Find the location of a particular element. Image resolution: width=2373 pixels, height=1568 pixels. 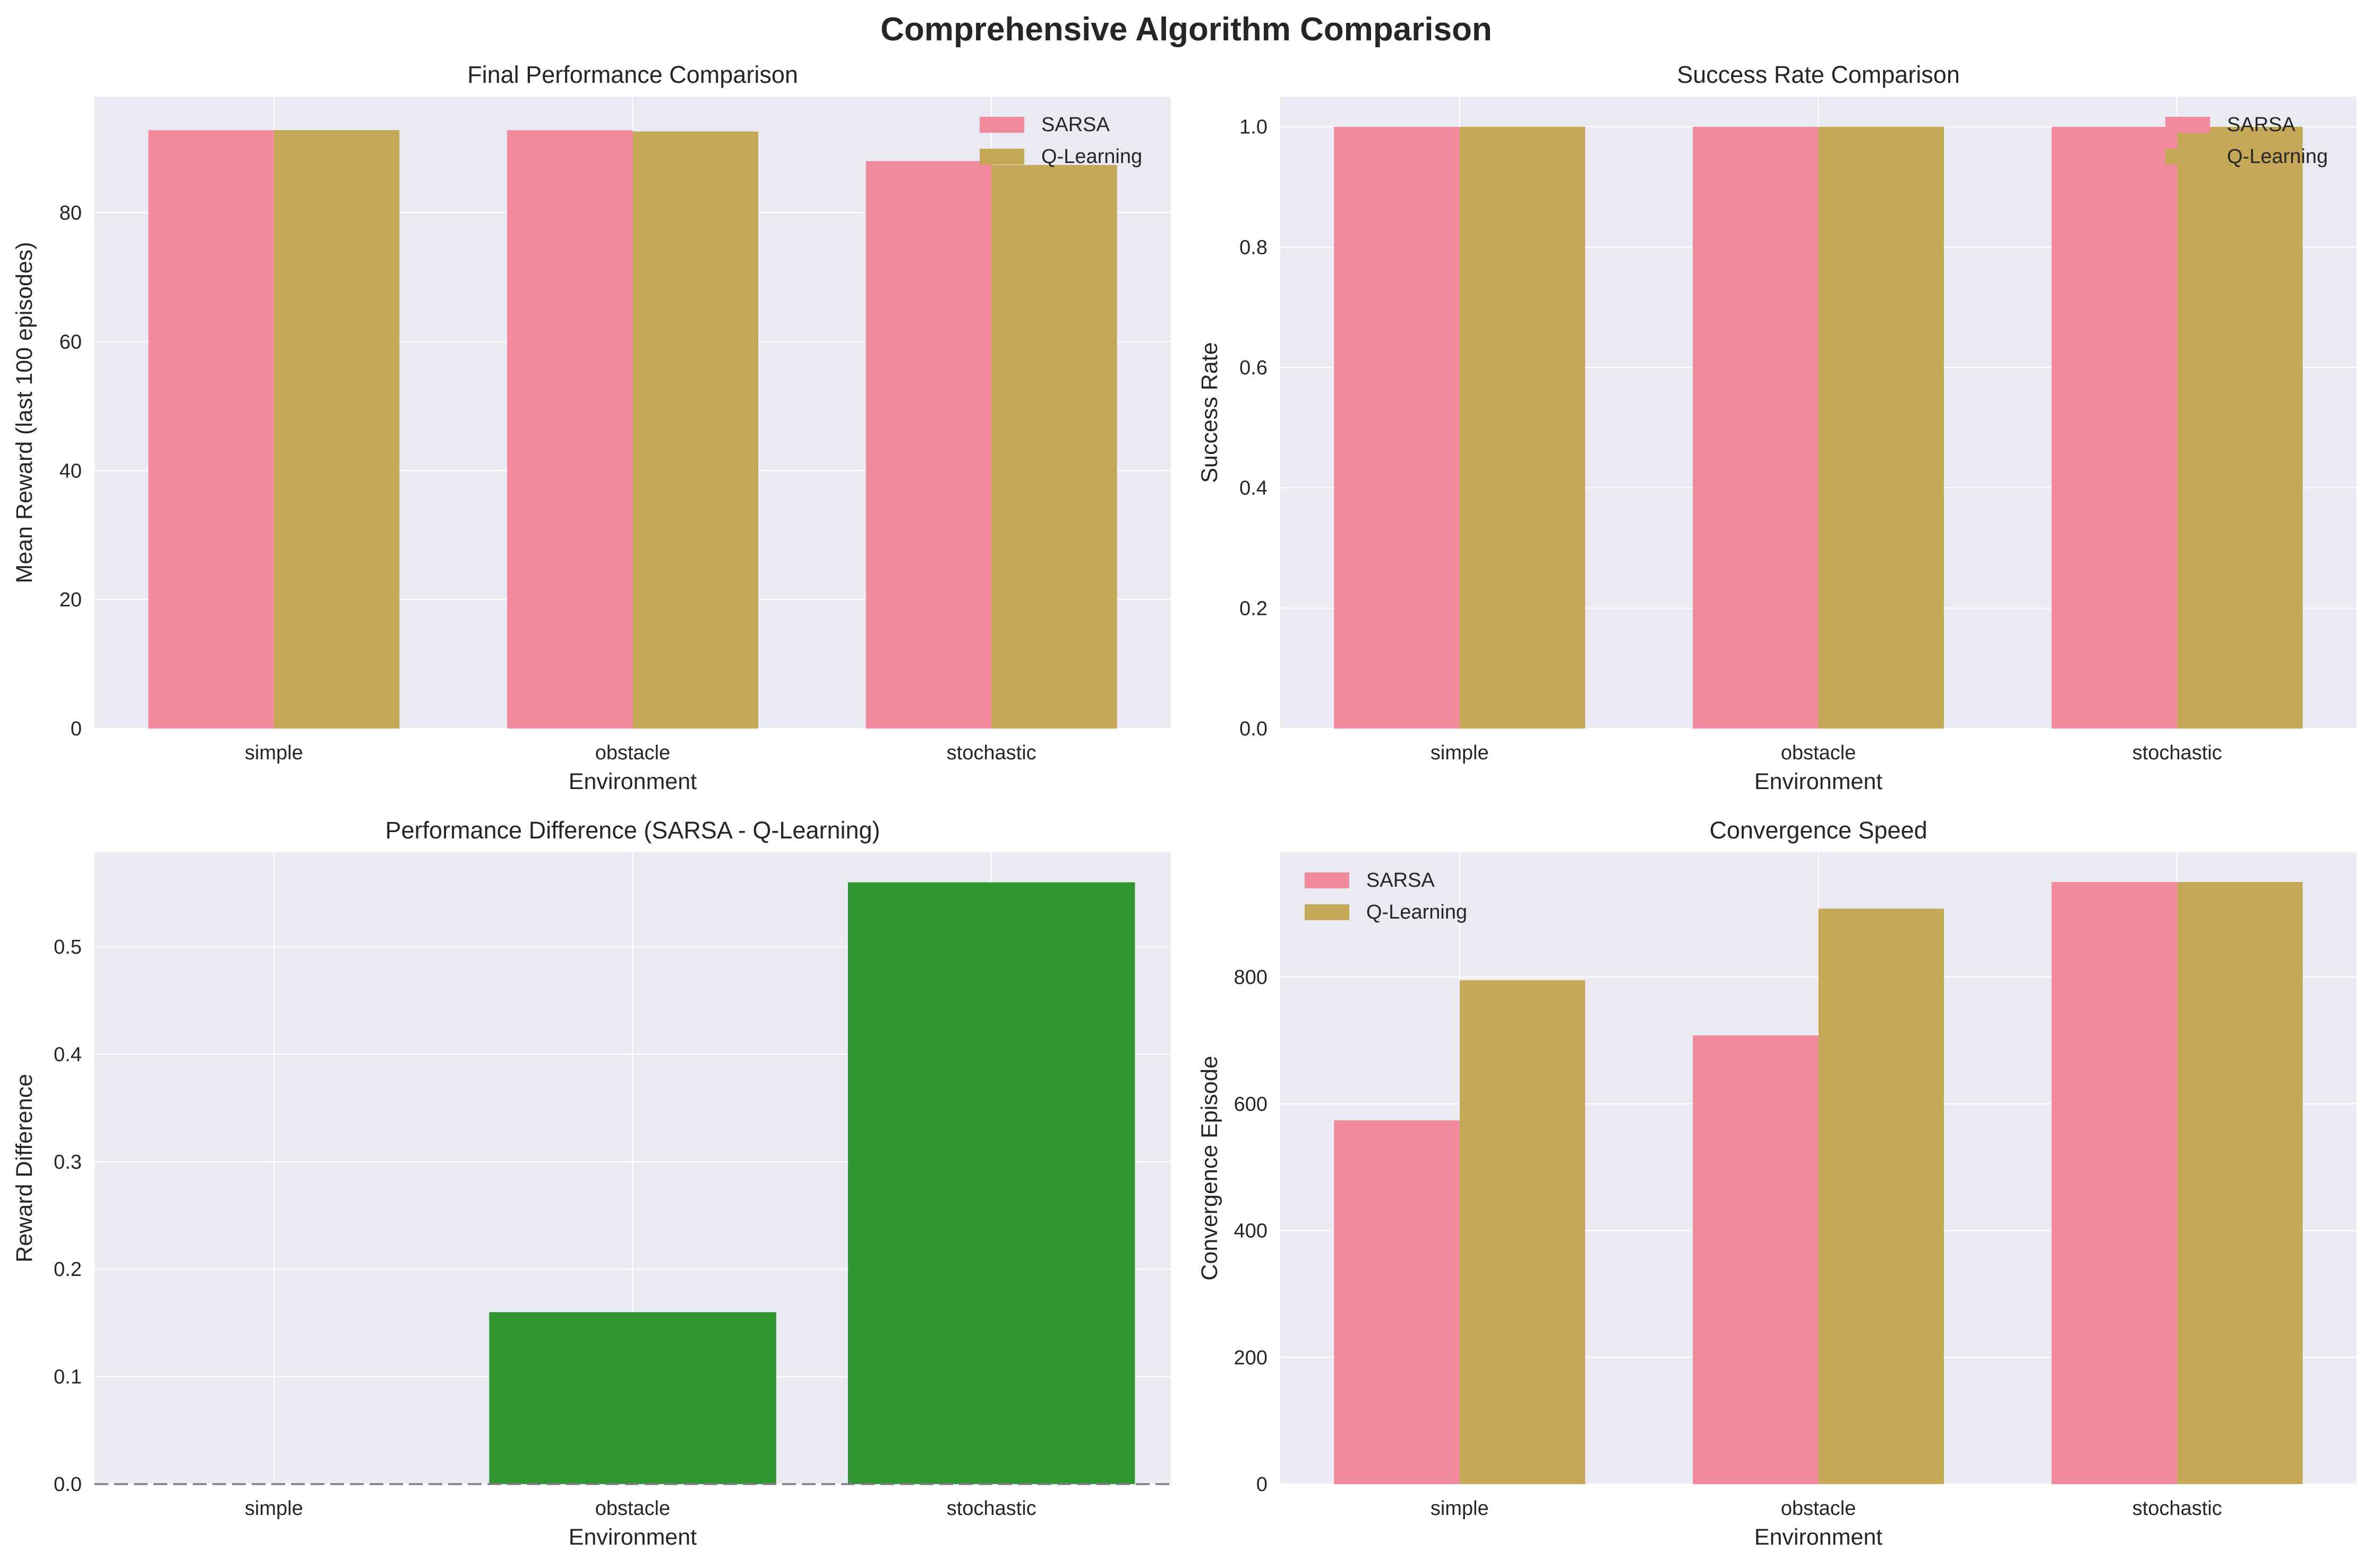

y-axis-label: Success Rate is located at coordinates (1209, 412).